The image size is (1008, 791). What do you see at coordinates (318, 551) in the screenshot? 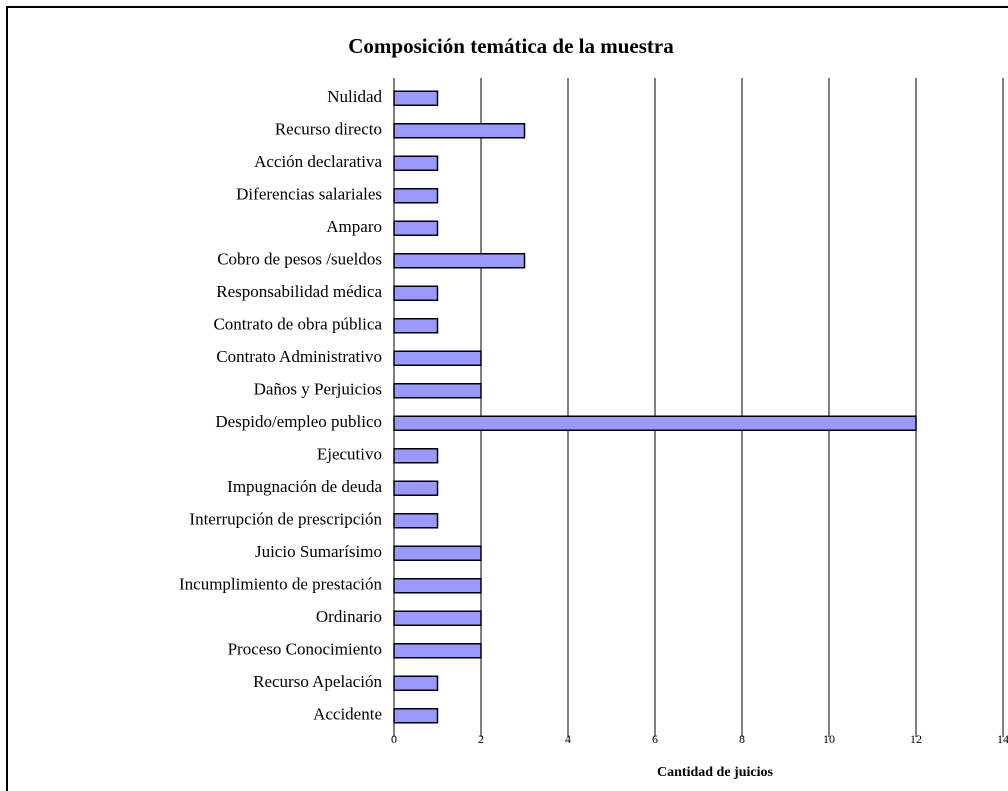
I see `y-tick-label: Juicio Sumarísimo` at bounding box center [318, 551].